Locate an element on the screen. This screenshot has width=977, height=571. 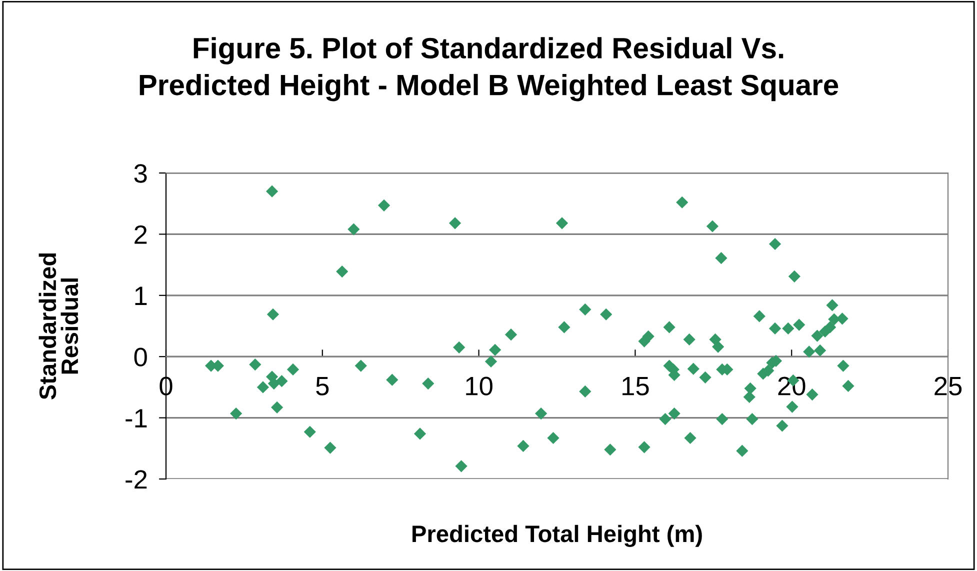
y-tick-label: 0 is located at coordinates (140, 357).